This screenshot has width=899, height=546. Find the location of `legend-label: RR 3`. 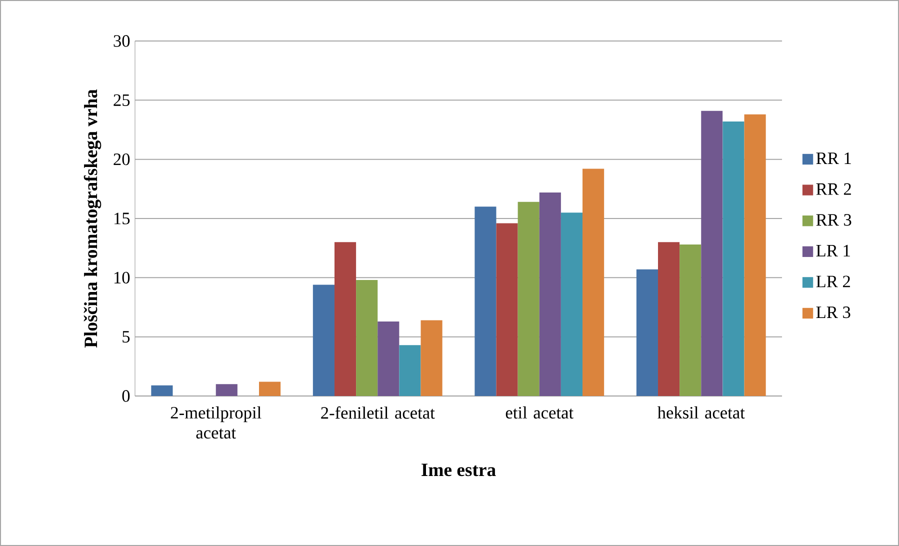

legend-label: RR 3 is located at coordinates (834, 220).